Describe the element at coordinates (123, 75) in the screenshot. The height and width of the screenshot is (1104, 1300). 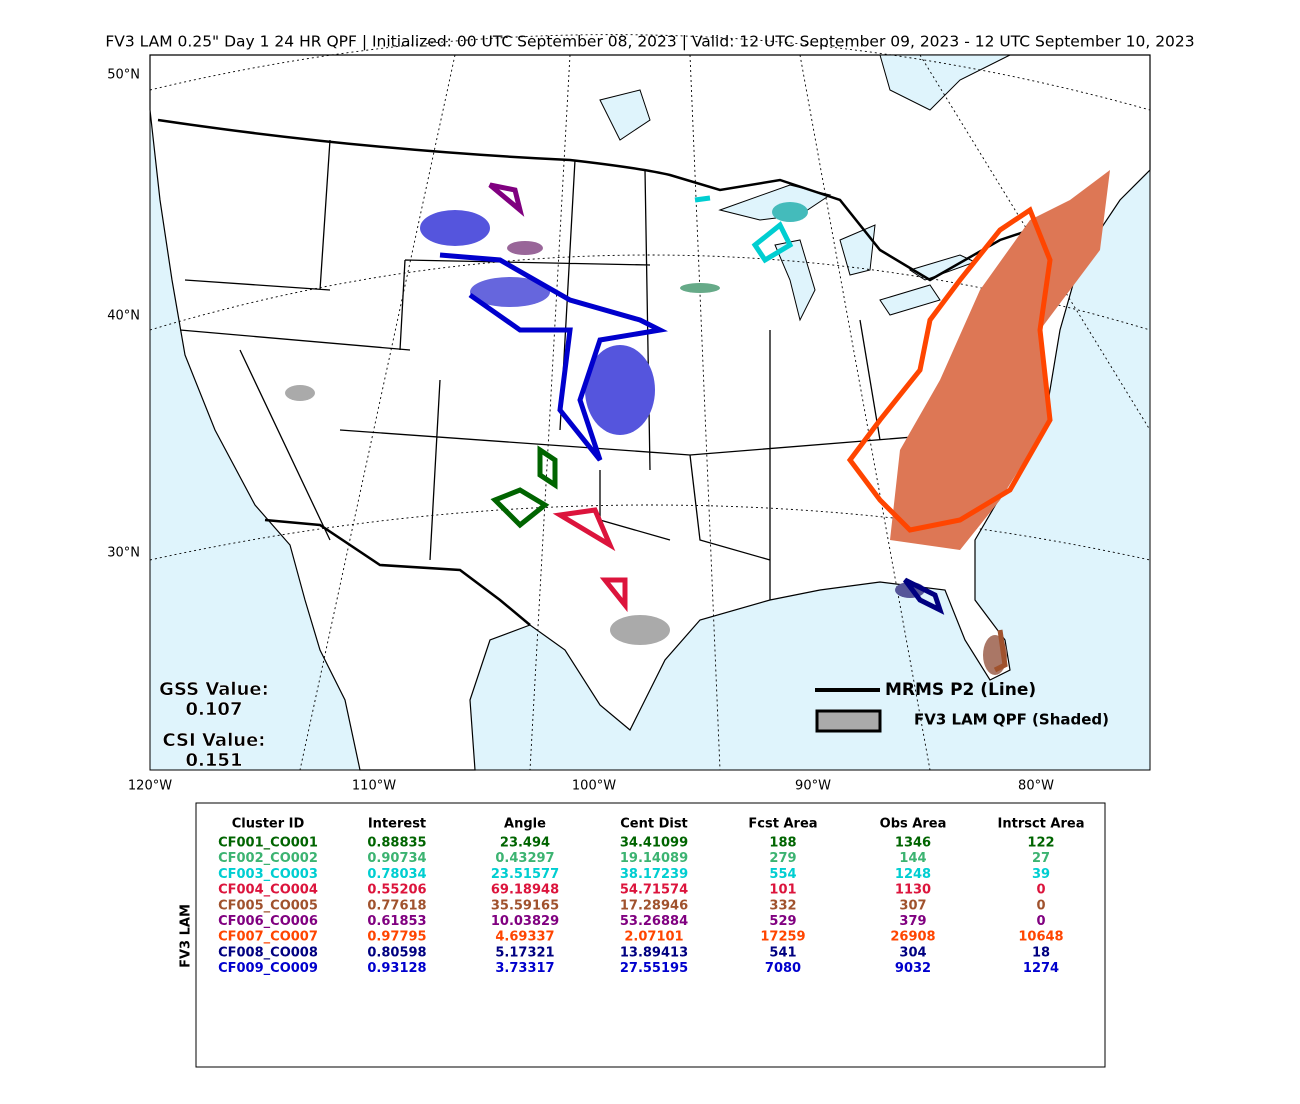
I see `lat-label: 50°N` at that location.